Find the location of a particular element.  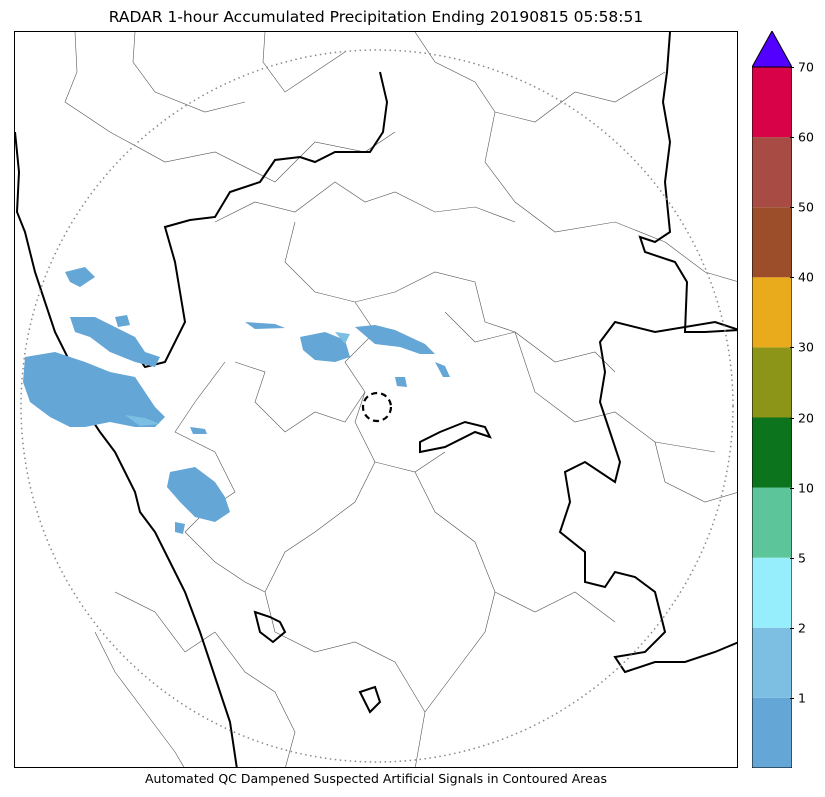

colorbar is located at coordinates (772, 399).